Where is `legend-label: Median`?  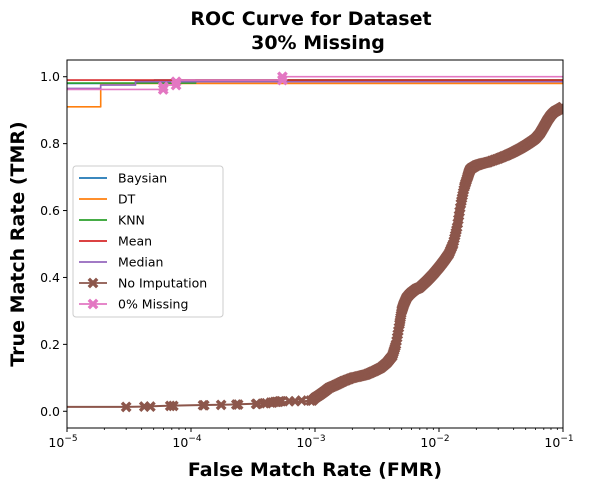
legend-label: Median is located at coordinates (140, 262).